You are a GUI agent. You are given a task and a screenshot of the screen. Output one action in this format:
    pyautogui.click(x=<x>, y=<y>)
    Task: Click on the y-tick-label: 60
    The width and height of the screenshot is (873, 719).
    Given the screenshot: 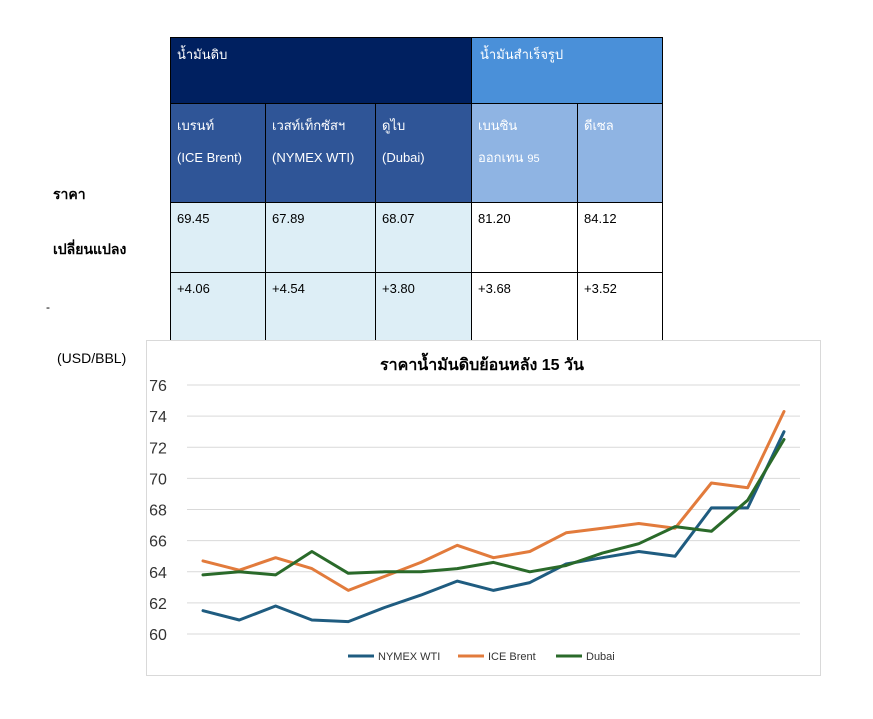 What is the action you would take?
    pyautogui.click(x=158, y=635)
    